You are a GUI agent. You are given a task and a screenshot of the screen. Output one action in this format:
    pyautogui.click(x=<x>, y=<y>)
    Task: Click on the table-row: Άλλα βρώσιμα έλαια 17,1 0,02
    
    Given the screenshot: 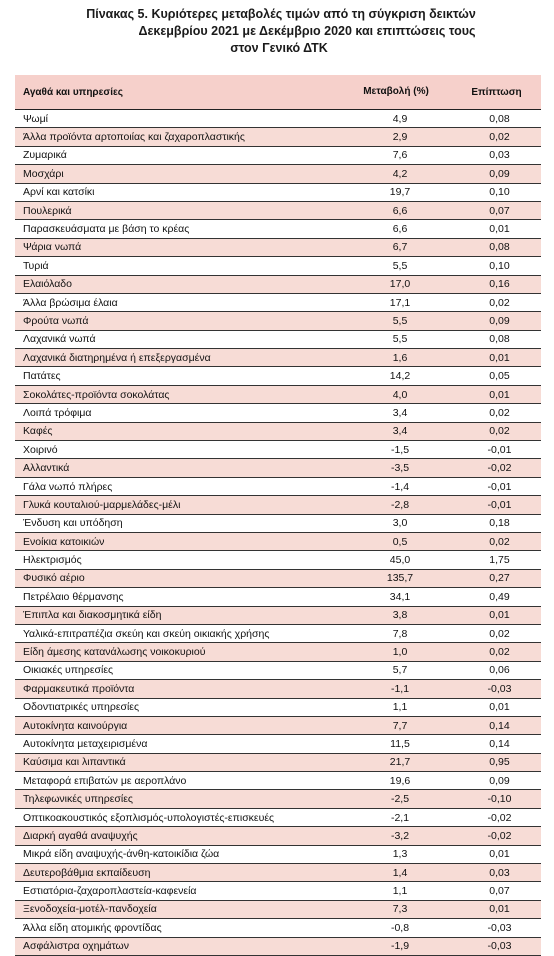 What is the action you would take?
    pyautogui.click(x=278, y=303)
    